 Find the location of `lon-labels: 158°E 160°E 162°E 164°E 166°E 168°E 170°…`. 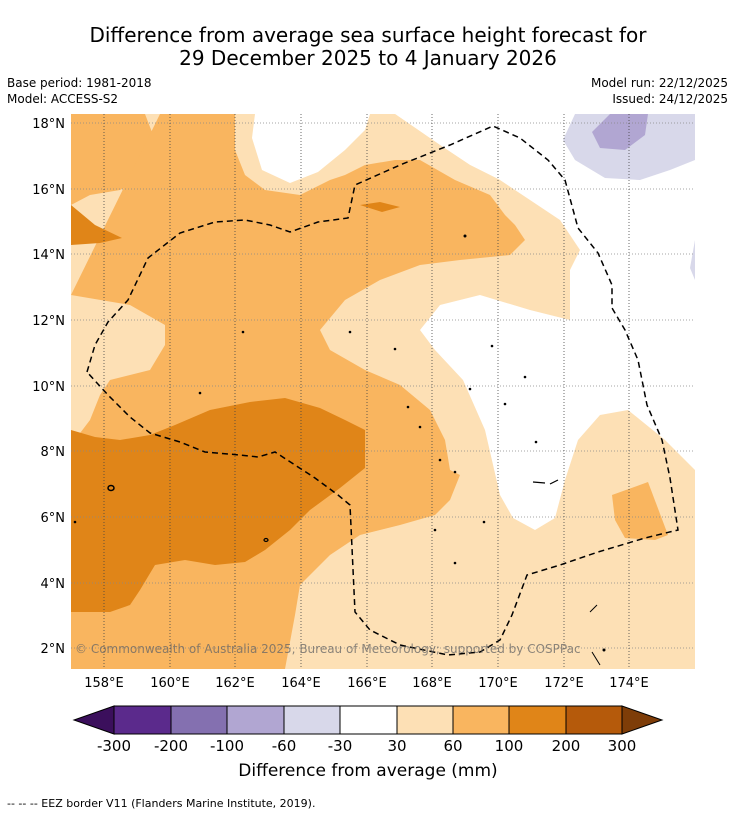

lon-labels: 158°E 160°E 162°E 164°E 166°E 168°E 170°… is located at coordinates (366, 683).